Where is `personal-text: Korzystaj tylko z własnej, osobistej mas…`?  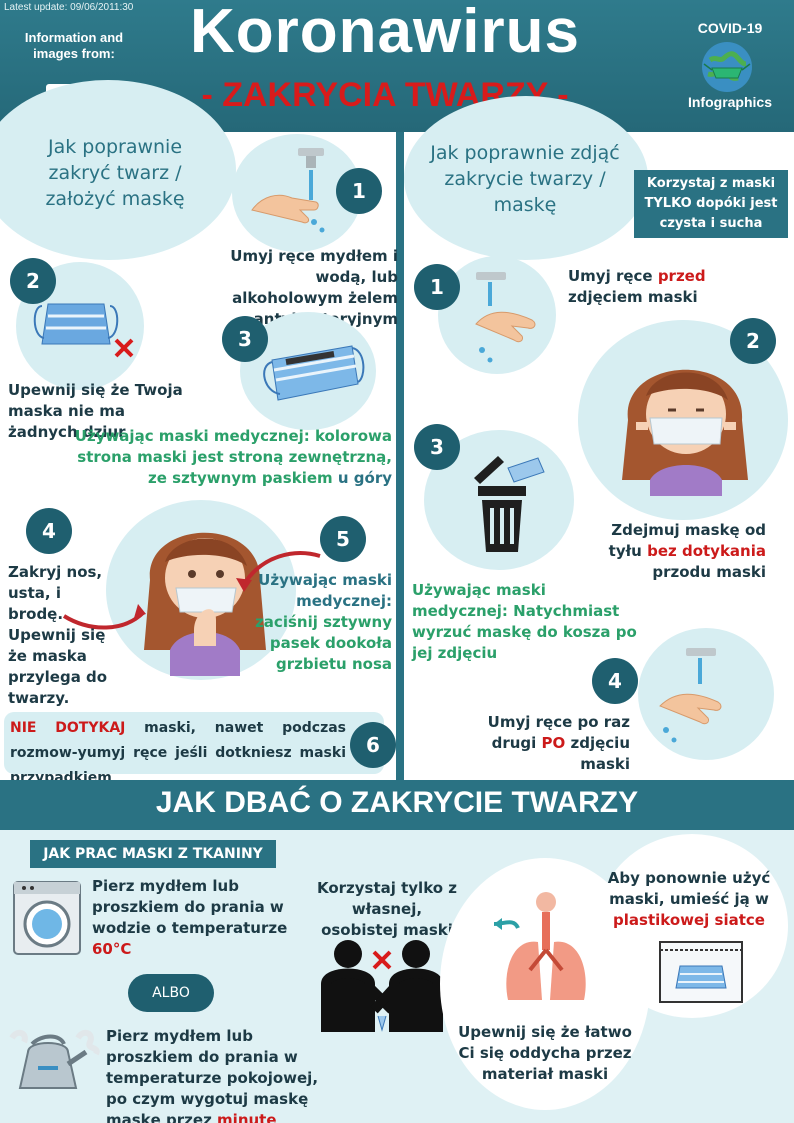
personal-text: Korzystaj tylko z własnej, osobistej mas… is located at coordinates (387, 909).